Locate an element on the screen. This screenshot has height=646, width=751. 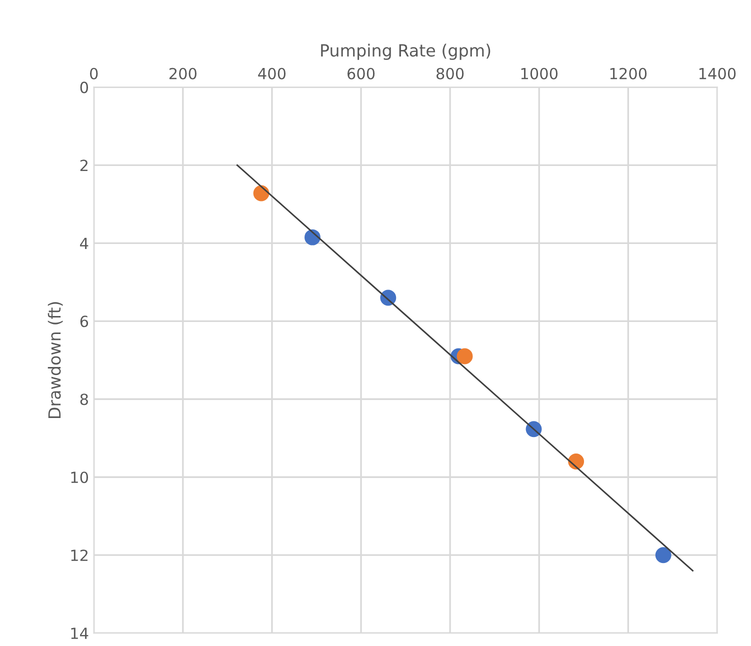
y-tick-label: 12 is located at coordinates (79, 555).